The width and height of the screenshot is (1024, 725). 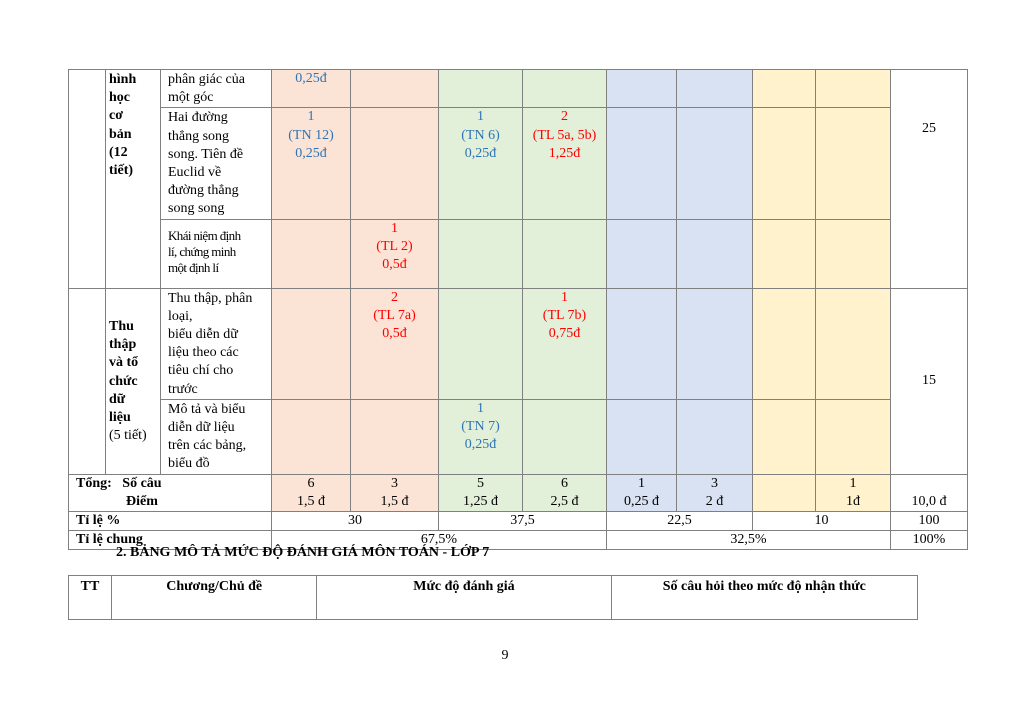 I want to click on lesson-bisector: phân giác của một góc, so click(x=216, y=88).